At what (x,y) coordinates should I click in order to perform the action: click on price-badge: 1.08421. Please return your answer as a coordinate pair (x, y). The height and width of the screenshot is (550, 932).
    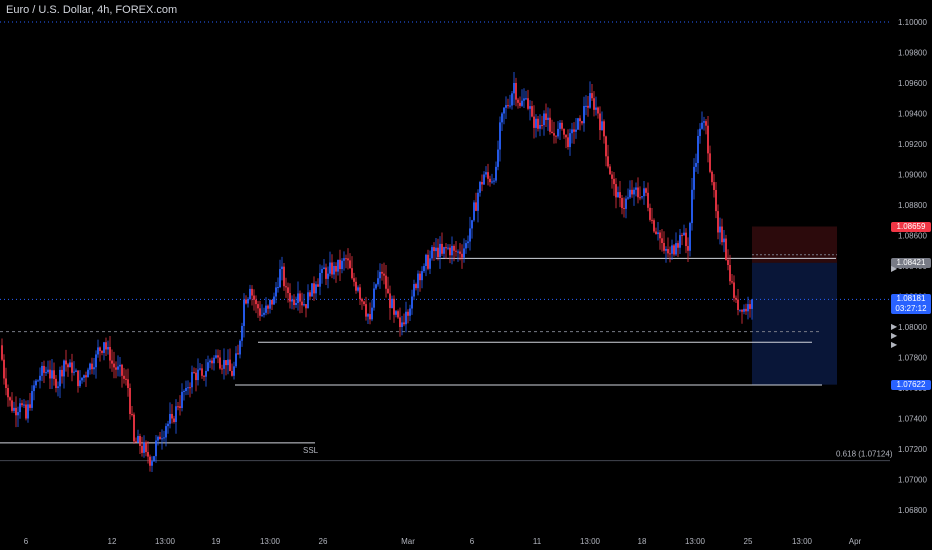
    Looking at the image, I should click on (911, 262).